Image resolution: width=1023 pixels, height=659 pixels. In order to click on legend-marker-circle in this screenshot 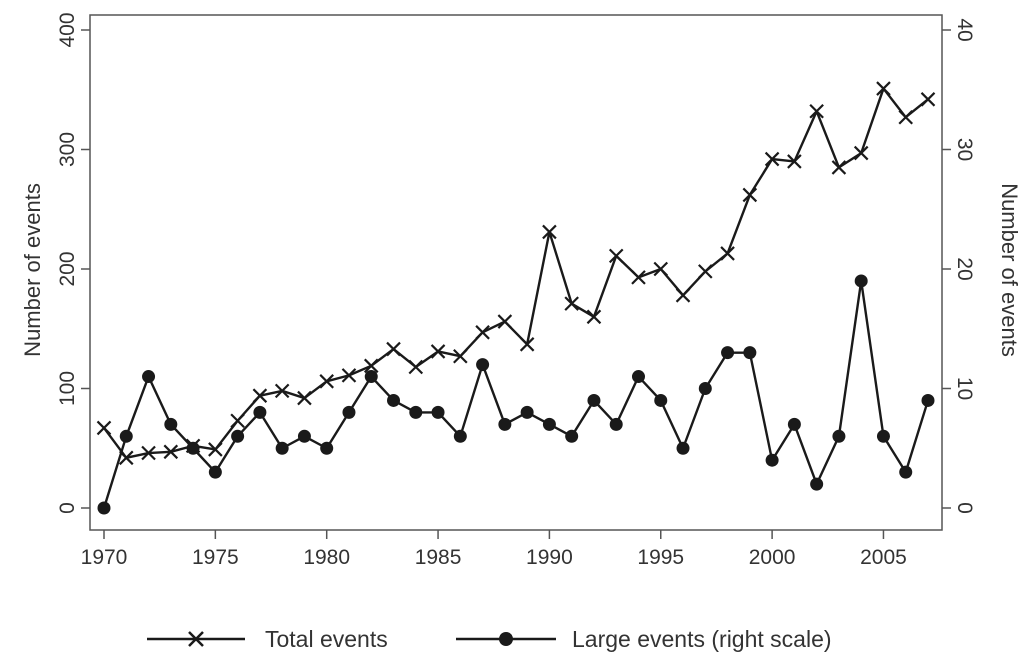, I will do `click(506, 639)`.